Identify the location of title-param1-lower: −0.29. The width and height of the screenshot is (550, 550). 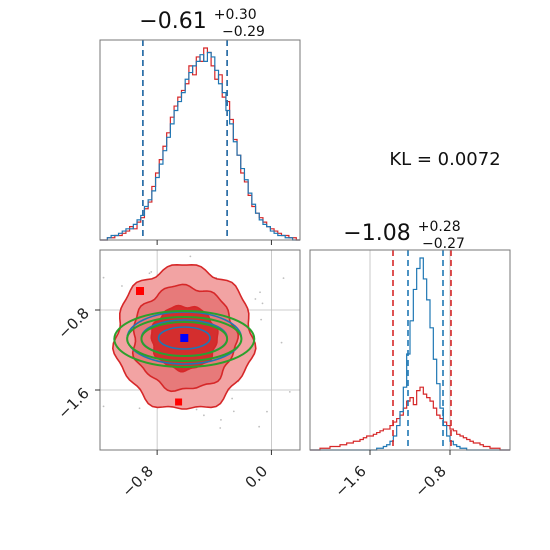
(243, 32).